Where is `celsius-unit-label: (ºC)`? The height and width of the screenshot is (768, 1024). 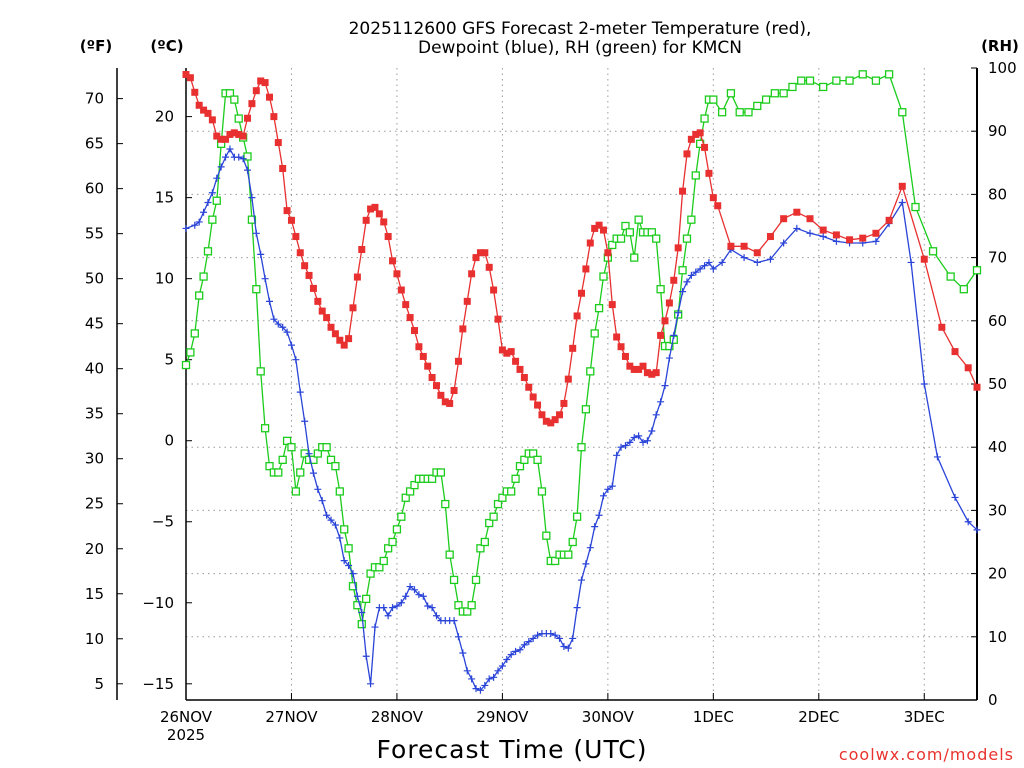
celsius-unit-label: (ºC) is located at coordinates (166, 46).